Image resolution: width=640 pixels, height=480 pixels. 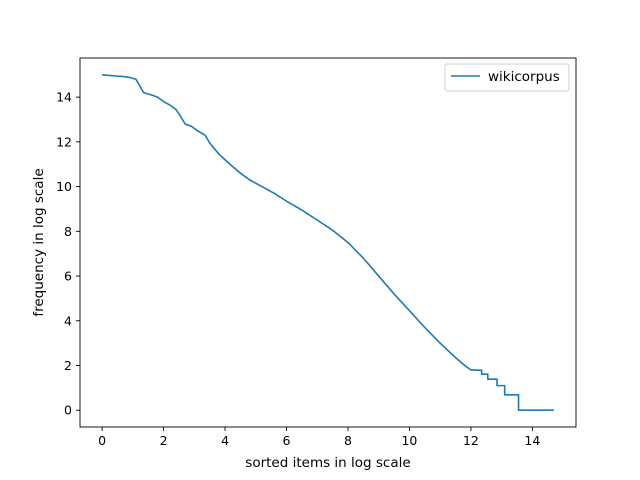 I want to click on y-tick-label: 8, so click(x=68, y=231).